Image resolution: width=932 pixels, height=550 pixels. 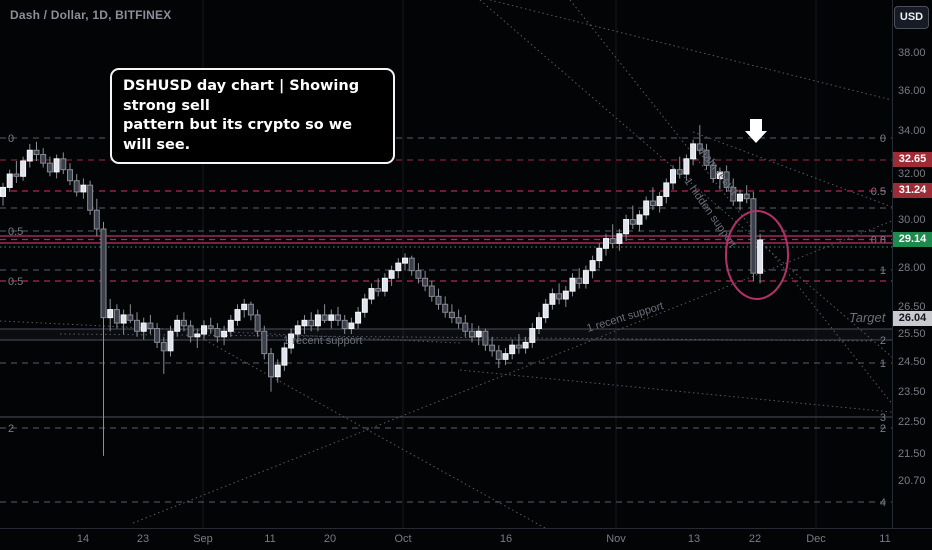 I want to click on price-axis-tick: 21.50, so click(x=912, y=454).